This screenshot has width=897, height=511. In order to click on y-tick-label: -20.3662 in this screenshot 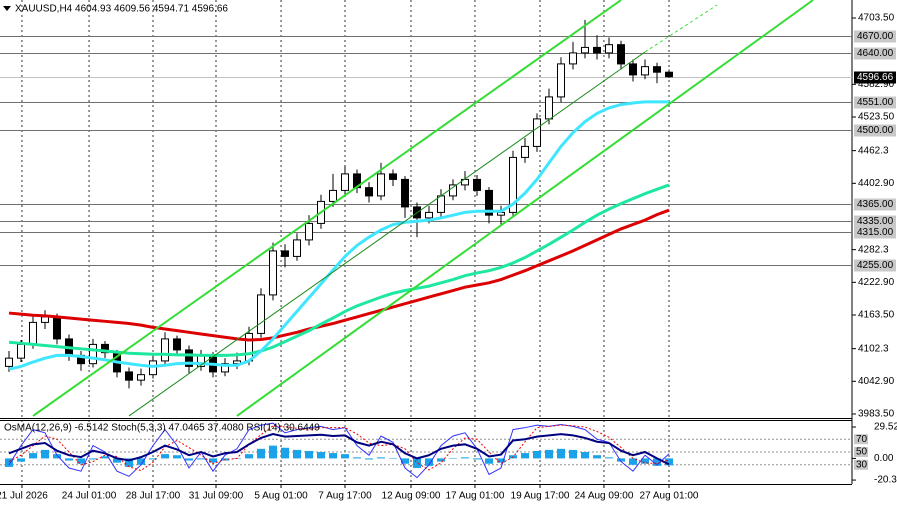, I will do `click(885, 480)`.